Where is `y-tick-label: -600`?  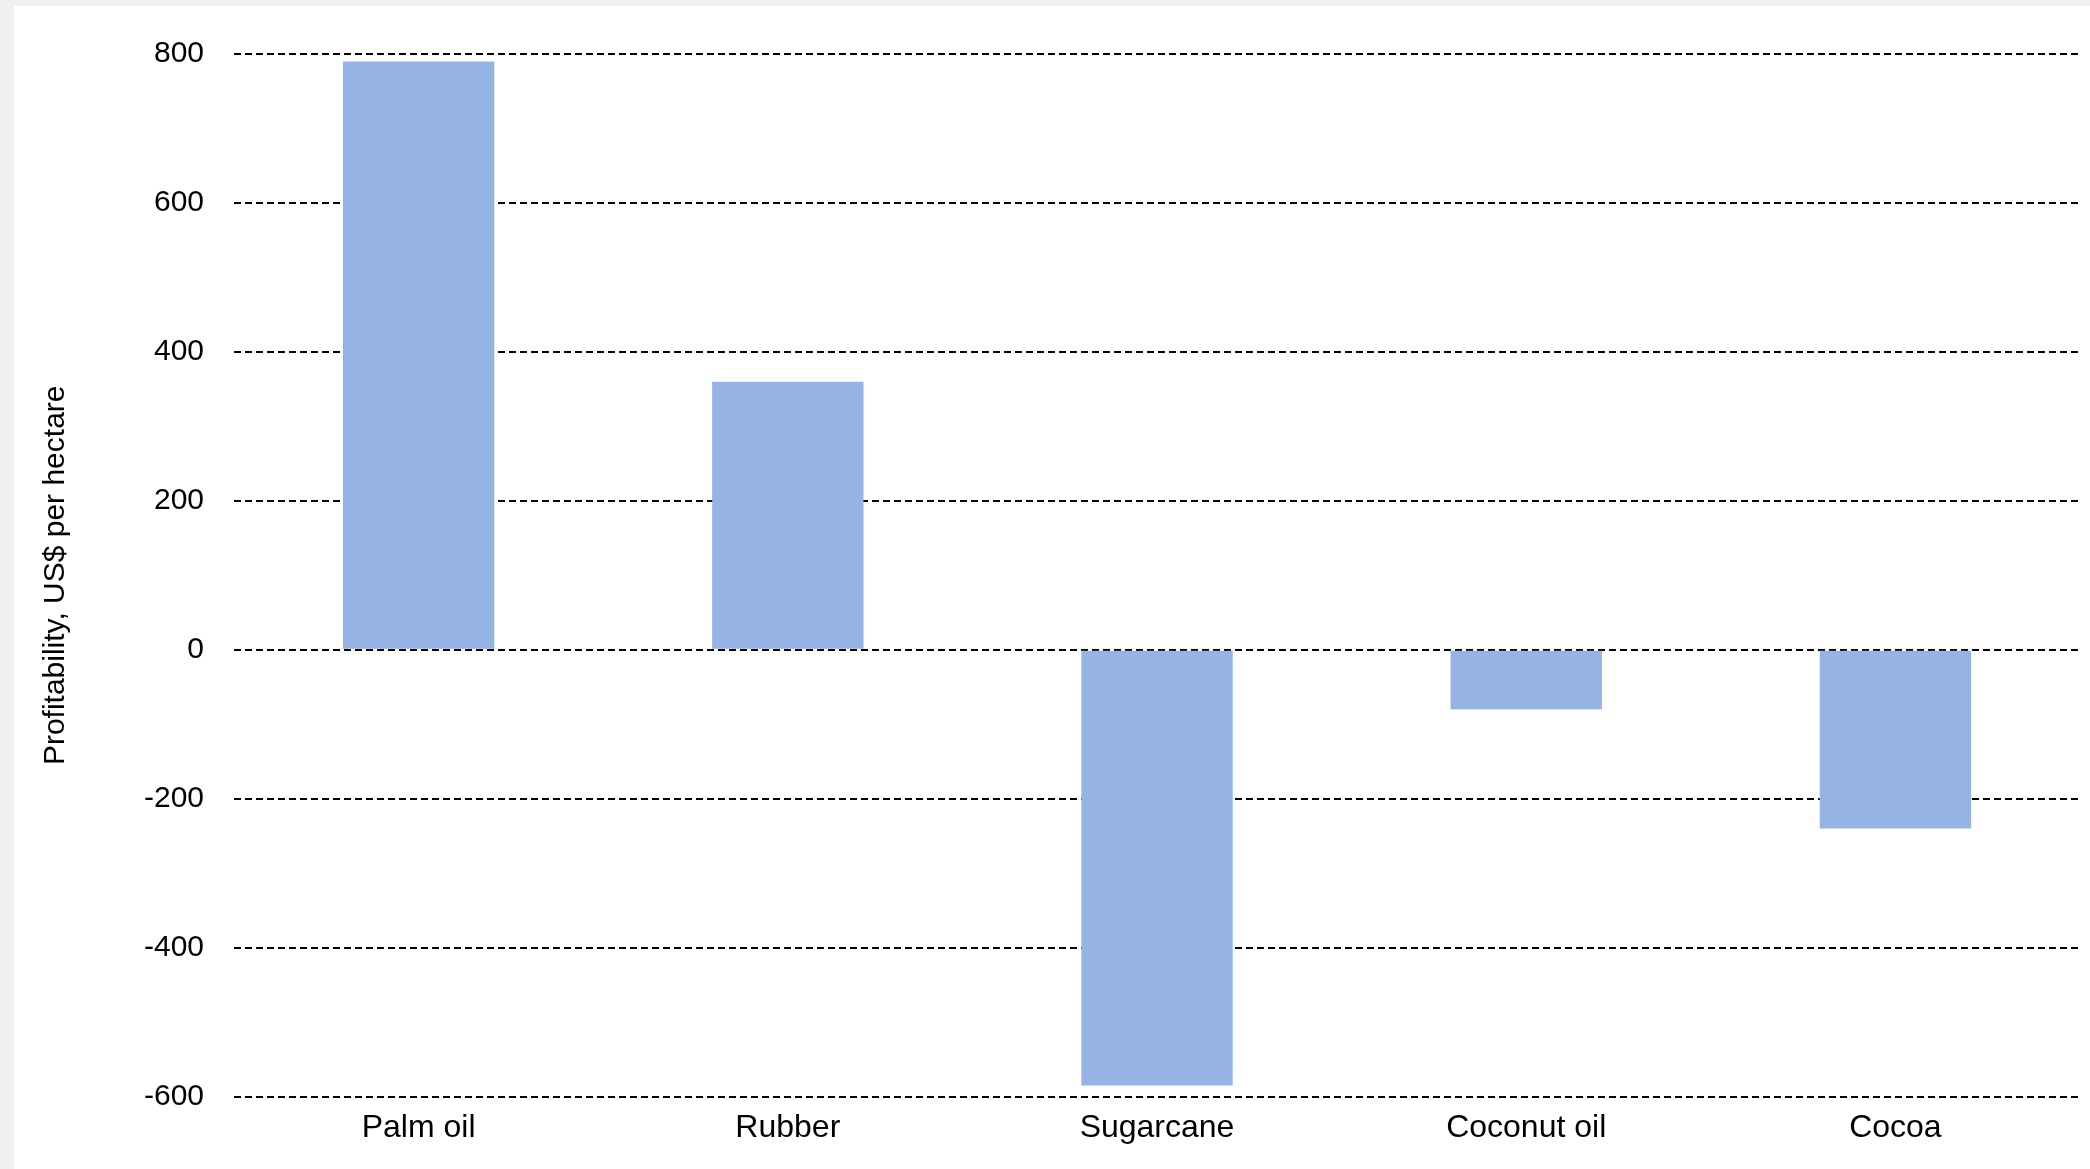 y-tick-label: -600 is located at coordinates (174, 1094).